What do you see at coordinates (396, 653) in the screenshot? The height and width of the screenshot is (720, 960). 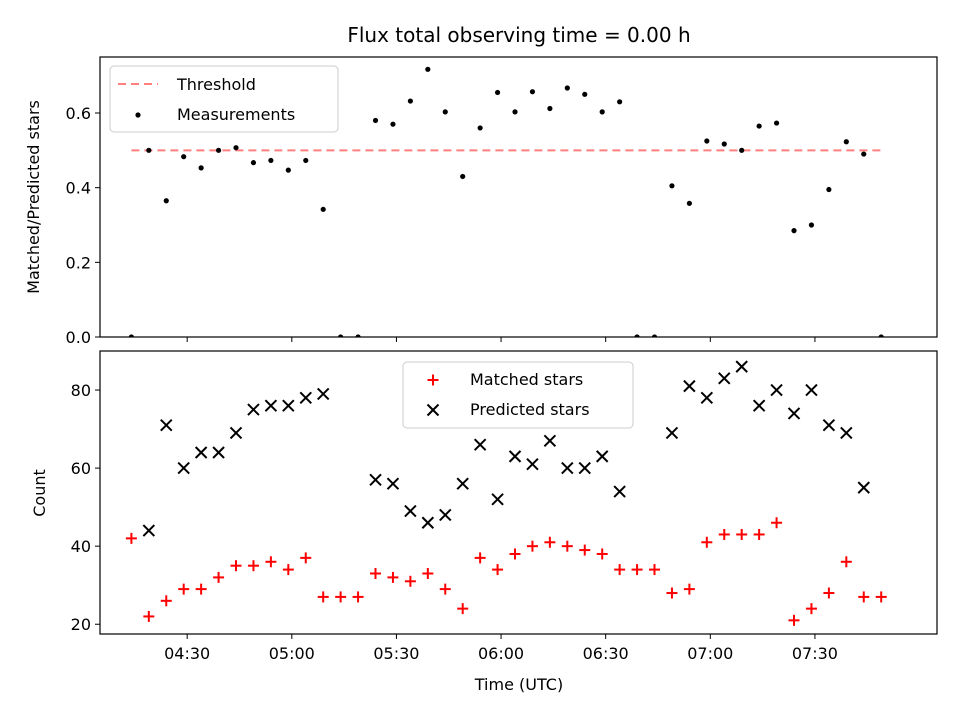 I see `x-tick-label: 05:30` at bounding box center [396, 653].